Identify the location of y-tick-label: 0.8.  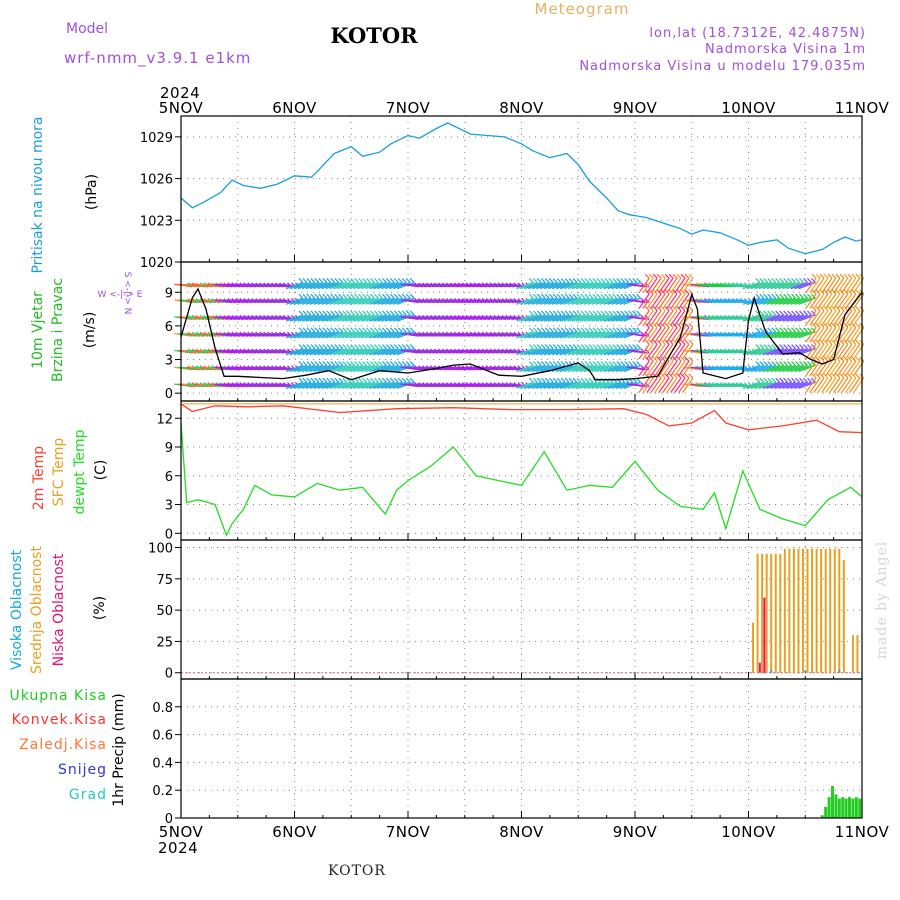
(162, 708).